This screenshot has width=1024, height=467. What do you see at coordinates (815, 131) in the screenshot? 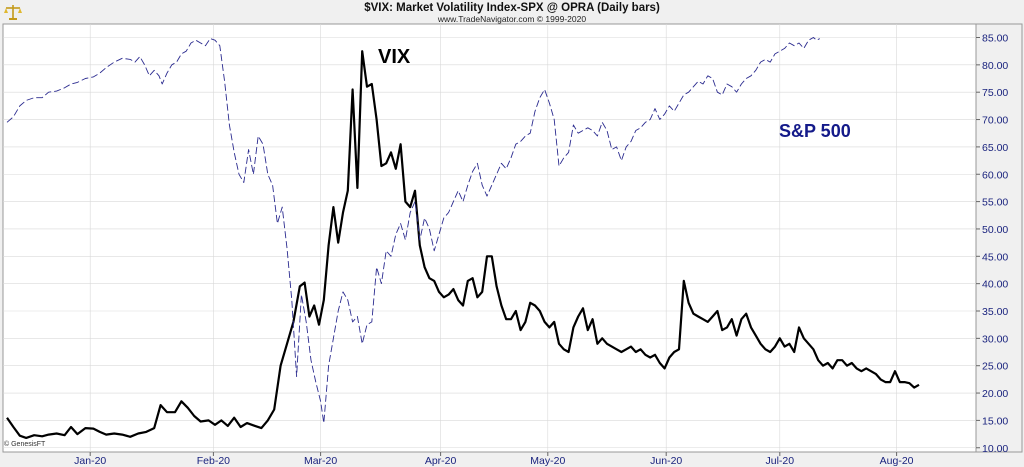
I see `sp500-annotation: S&P 500` at bounding box center [815, 131].